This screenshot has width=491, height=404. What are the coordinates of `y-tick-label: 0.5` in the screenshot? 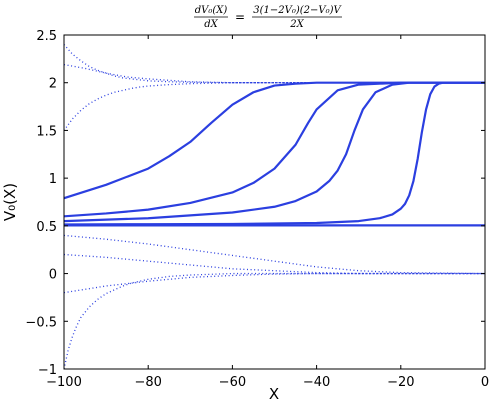 It's located at (46, 227).